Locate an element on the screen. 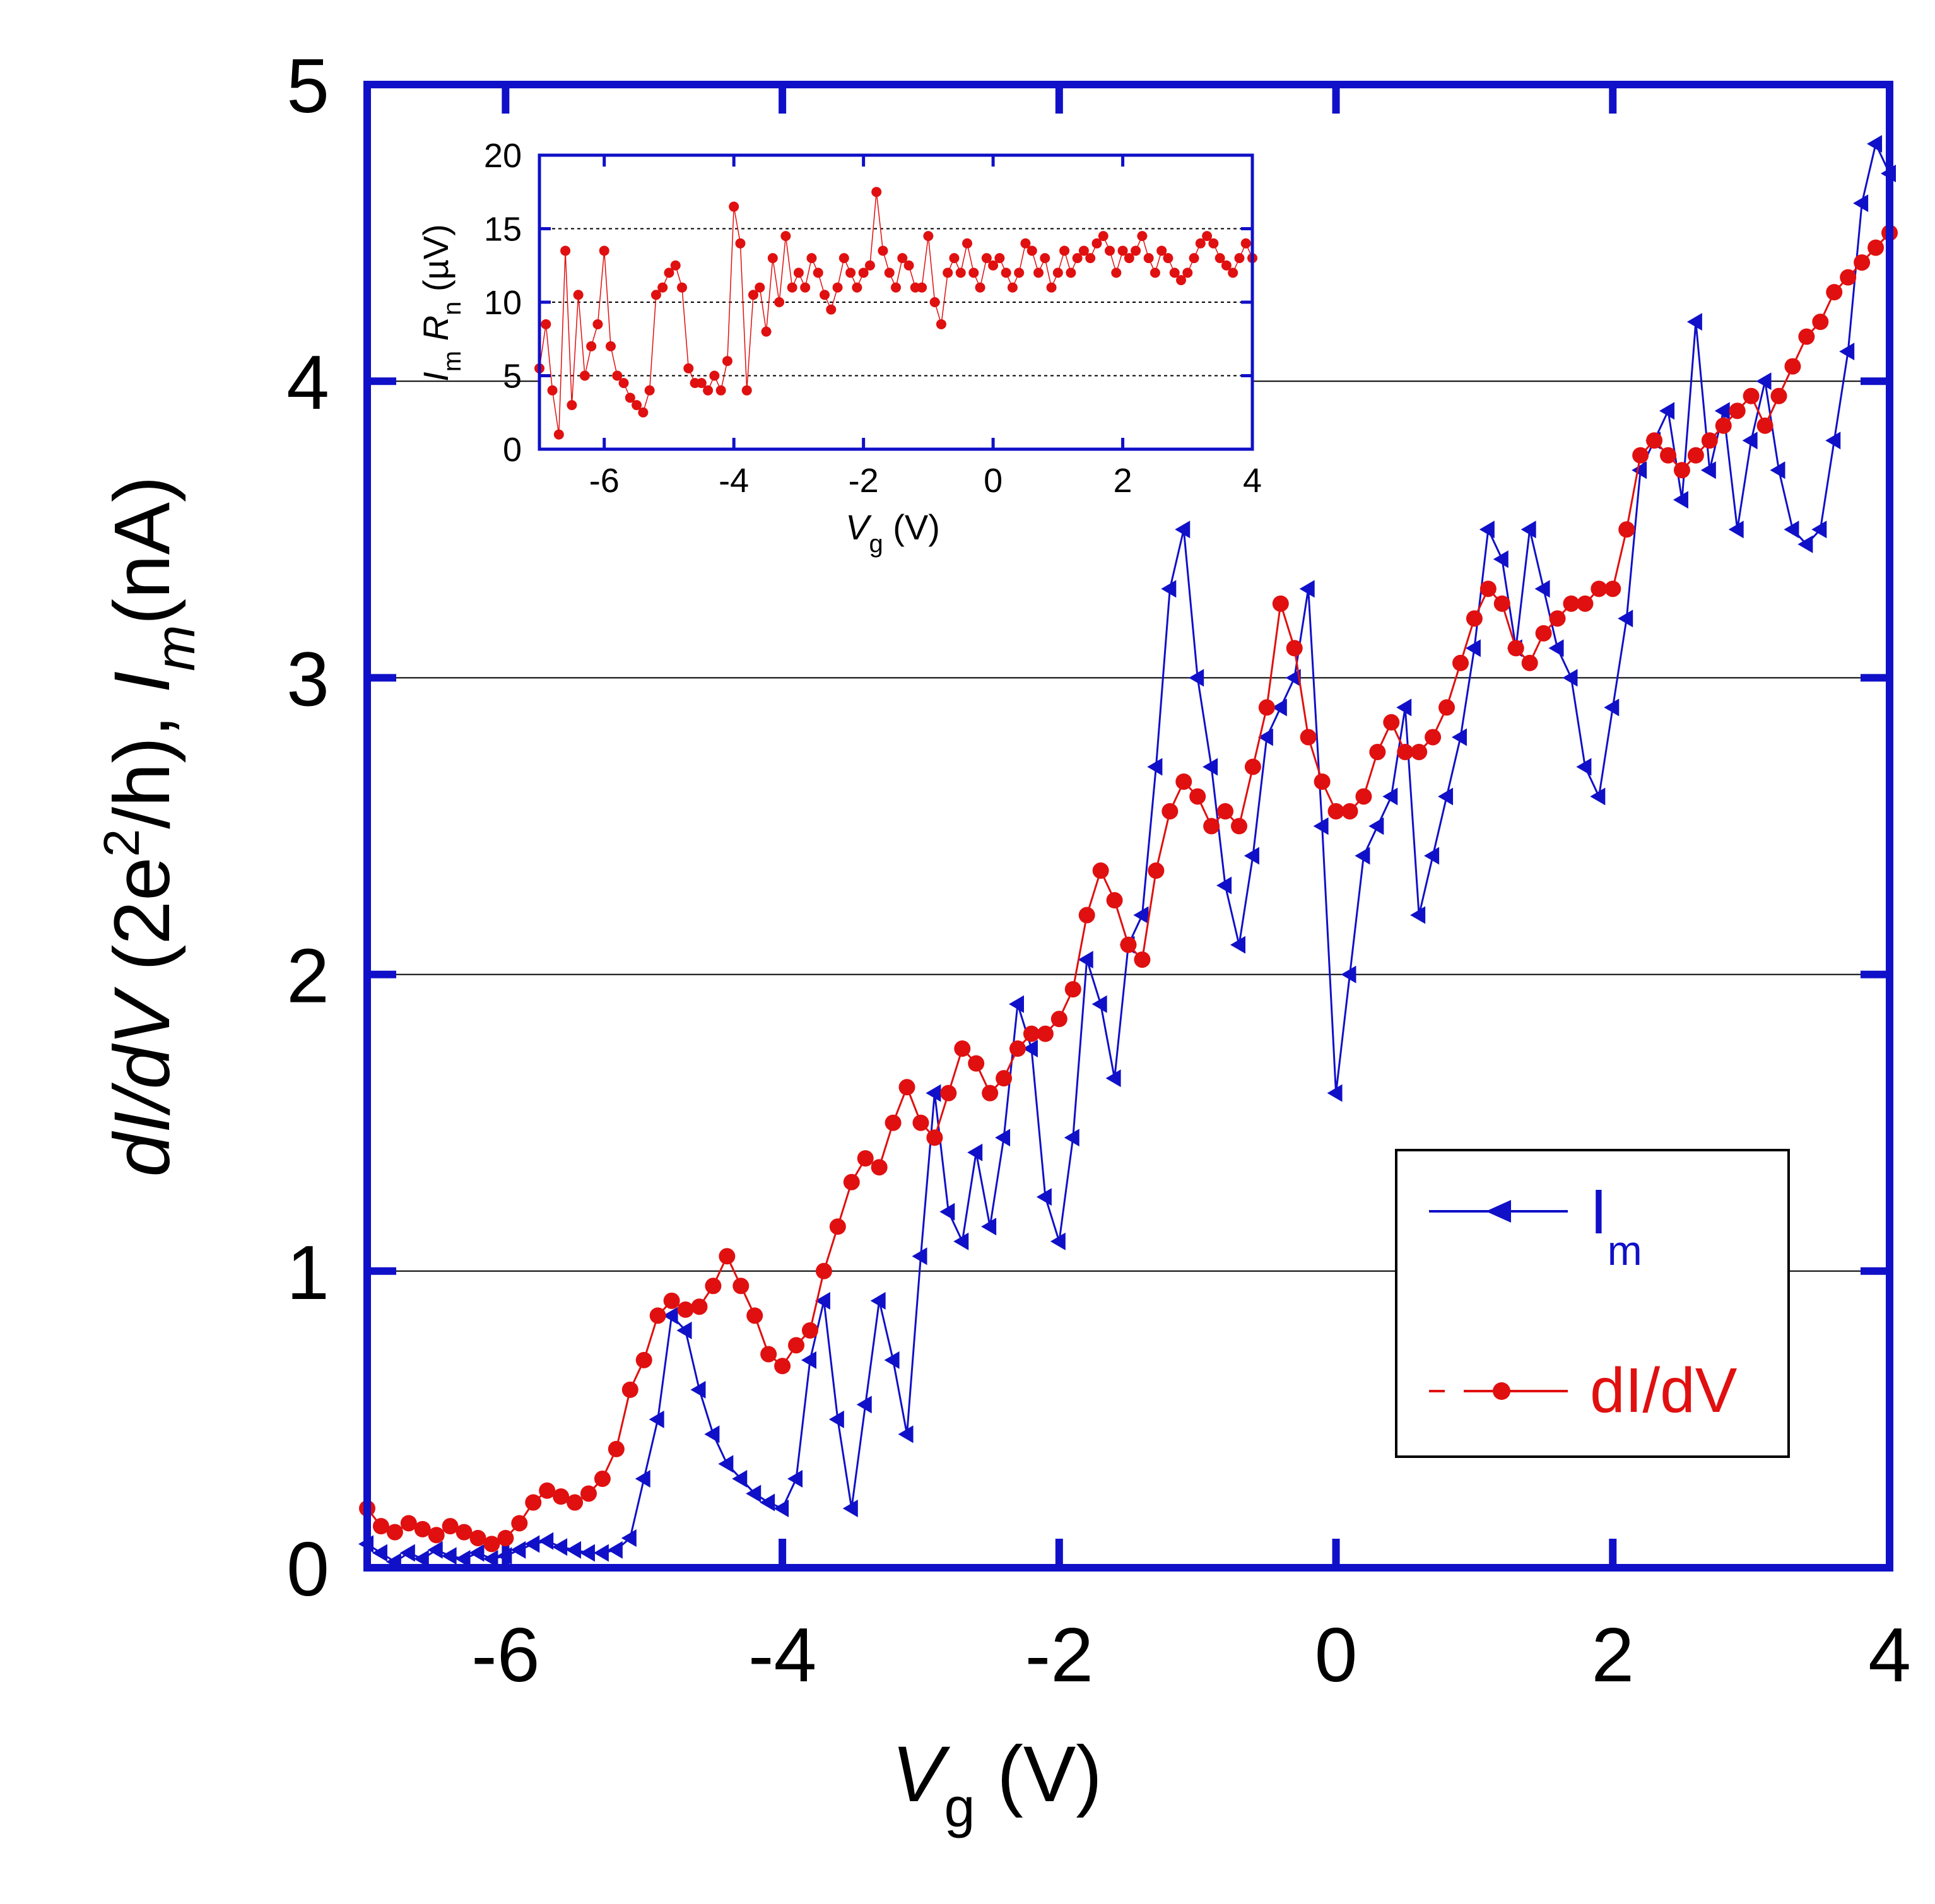 The height and width of the screenshot is (1904, 1935). main-ytick-label-0: 0 is located at coordinates (307, 1569).